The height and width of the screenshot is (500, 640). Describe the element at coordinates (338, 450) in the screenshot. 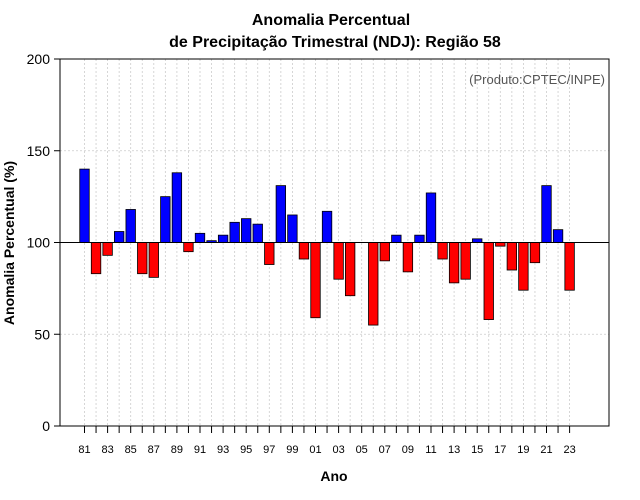

I see `x-tick-label: 03` at that location.